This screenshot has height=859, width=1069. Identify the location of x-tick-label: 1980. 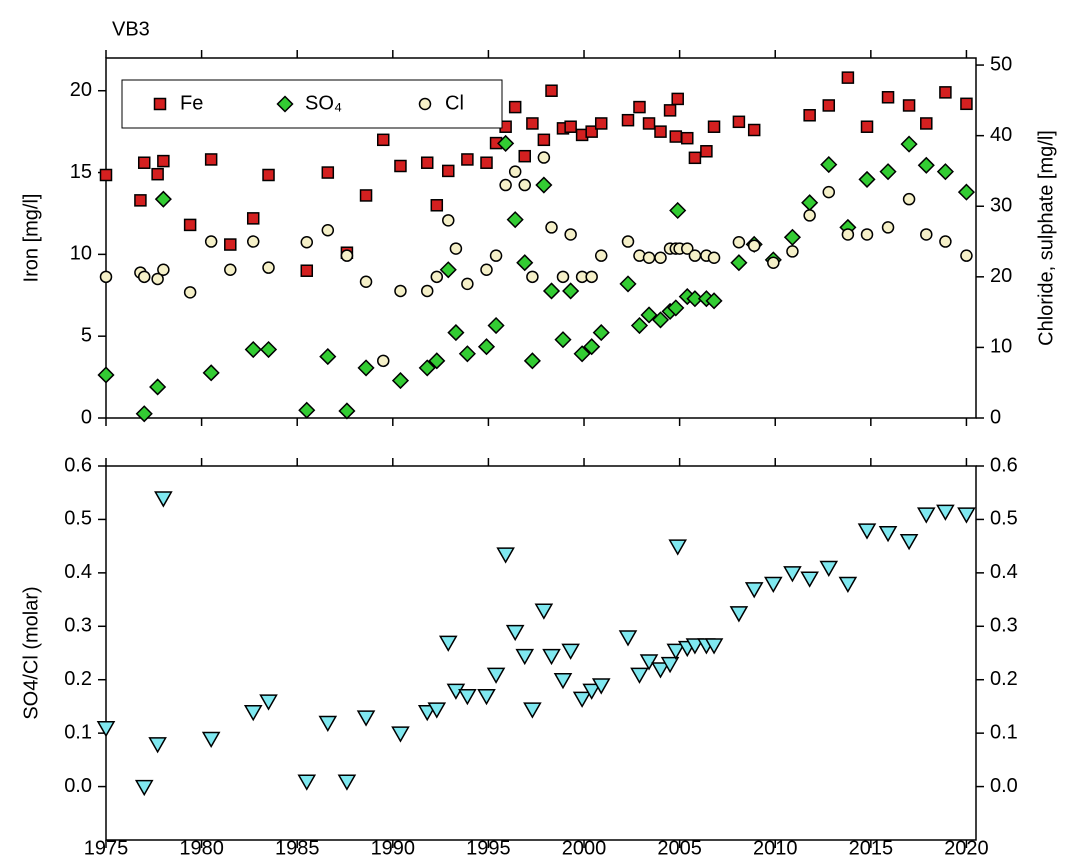
(201, 848).